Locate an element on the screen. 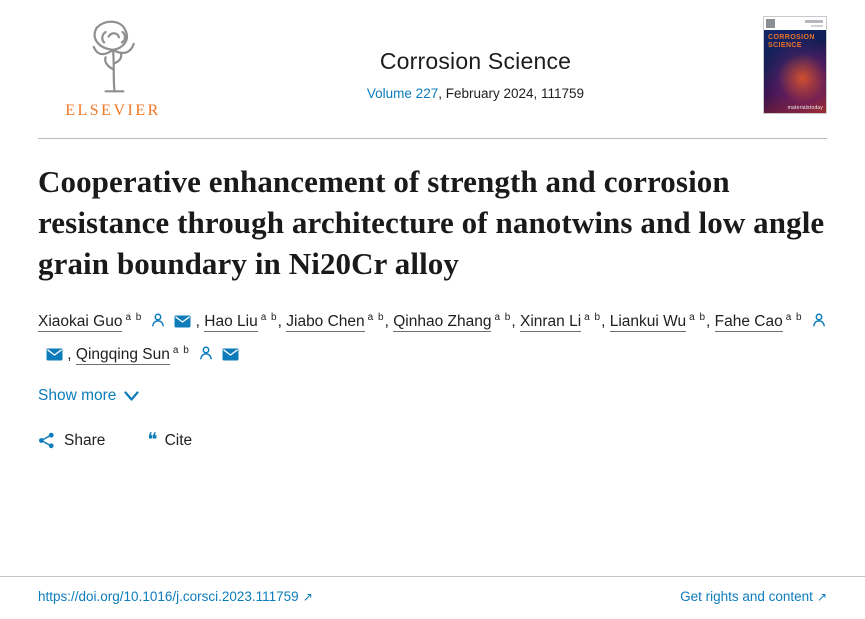 The height and width of the screenshot is (619, 865). action-bar: Share ❝ Cite is located at coordinates (432, 440).